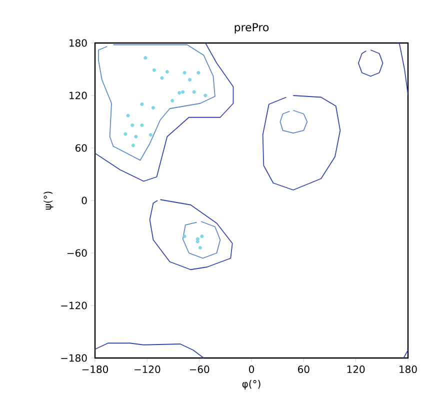 This screenshot has height=419, width=425. I want to click on y-tick-label: −180, so click(74, 358).